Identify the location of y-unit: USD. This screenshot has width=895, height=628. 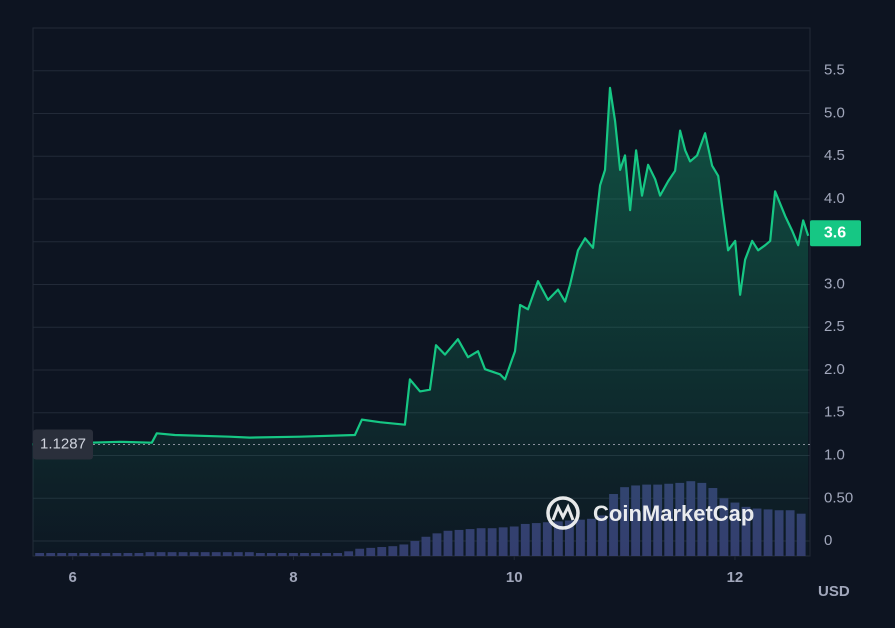
(834, 591).